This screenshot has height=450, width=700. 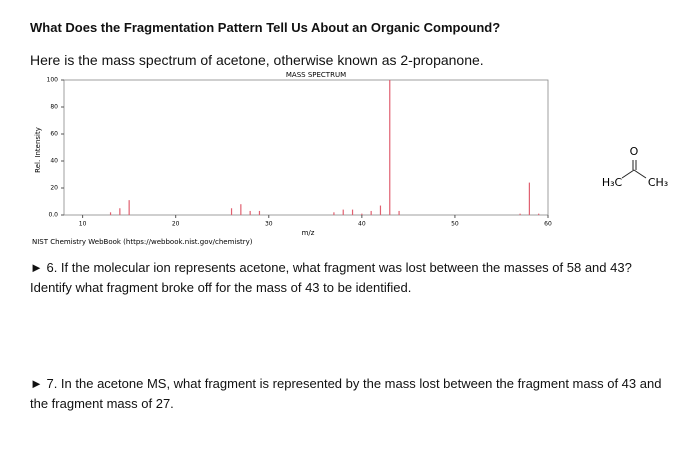 What do you see at coordinates (176, 224) in the screenshot?
I see `x-tick-label: 20` at bounding box center [176, 224].